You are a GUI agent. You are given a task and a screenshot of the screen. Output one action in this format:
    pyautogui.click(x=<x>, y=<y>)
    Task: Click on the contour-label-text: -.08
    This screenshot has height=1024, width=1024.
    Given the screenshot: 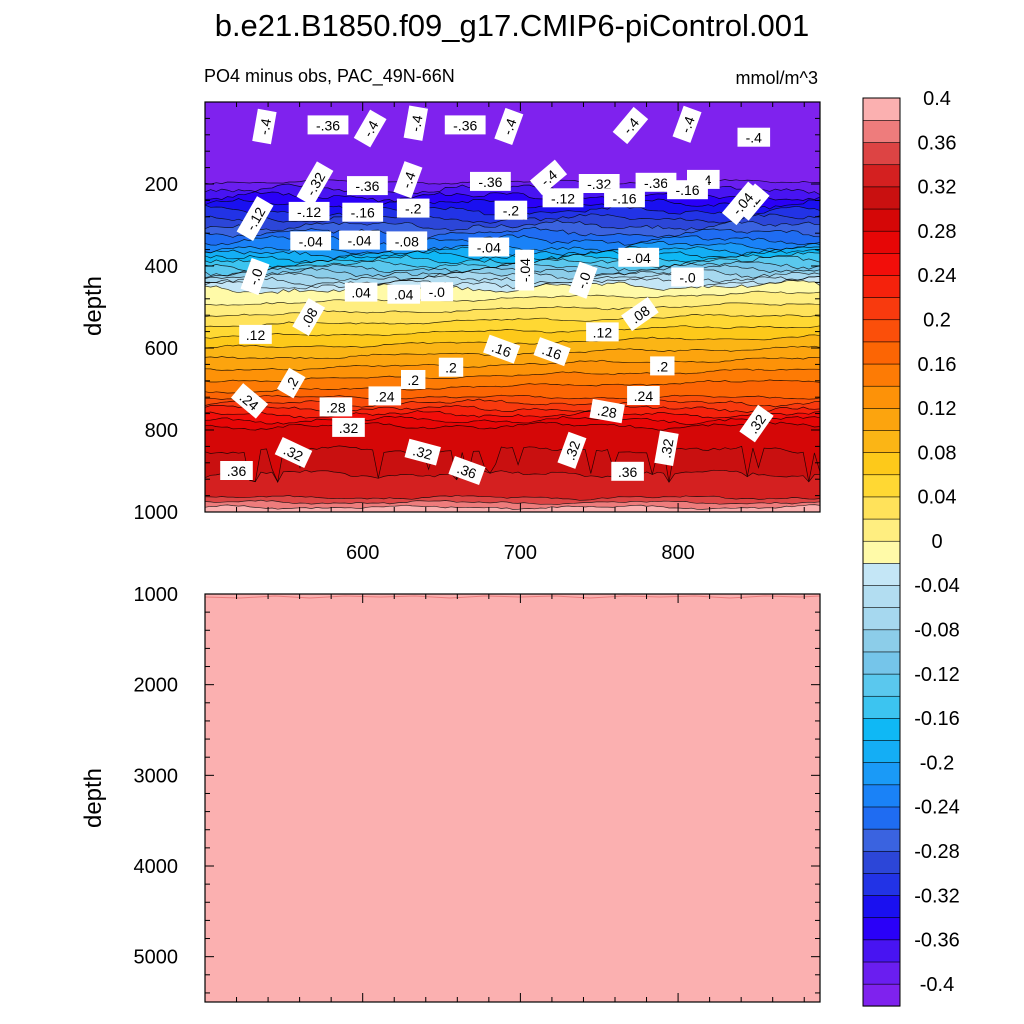 What is the action you would take?
    pyautogui.click(x=407, y=241)
    